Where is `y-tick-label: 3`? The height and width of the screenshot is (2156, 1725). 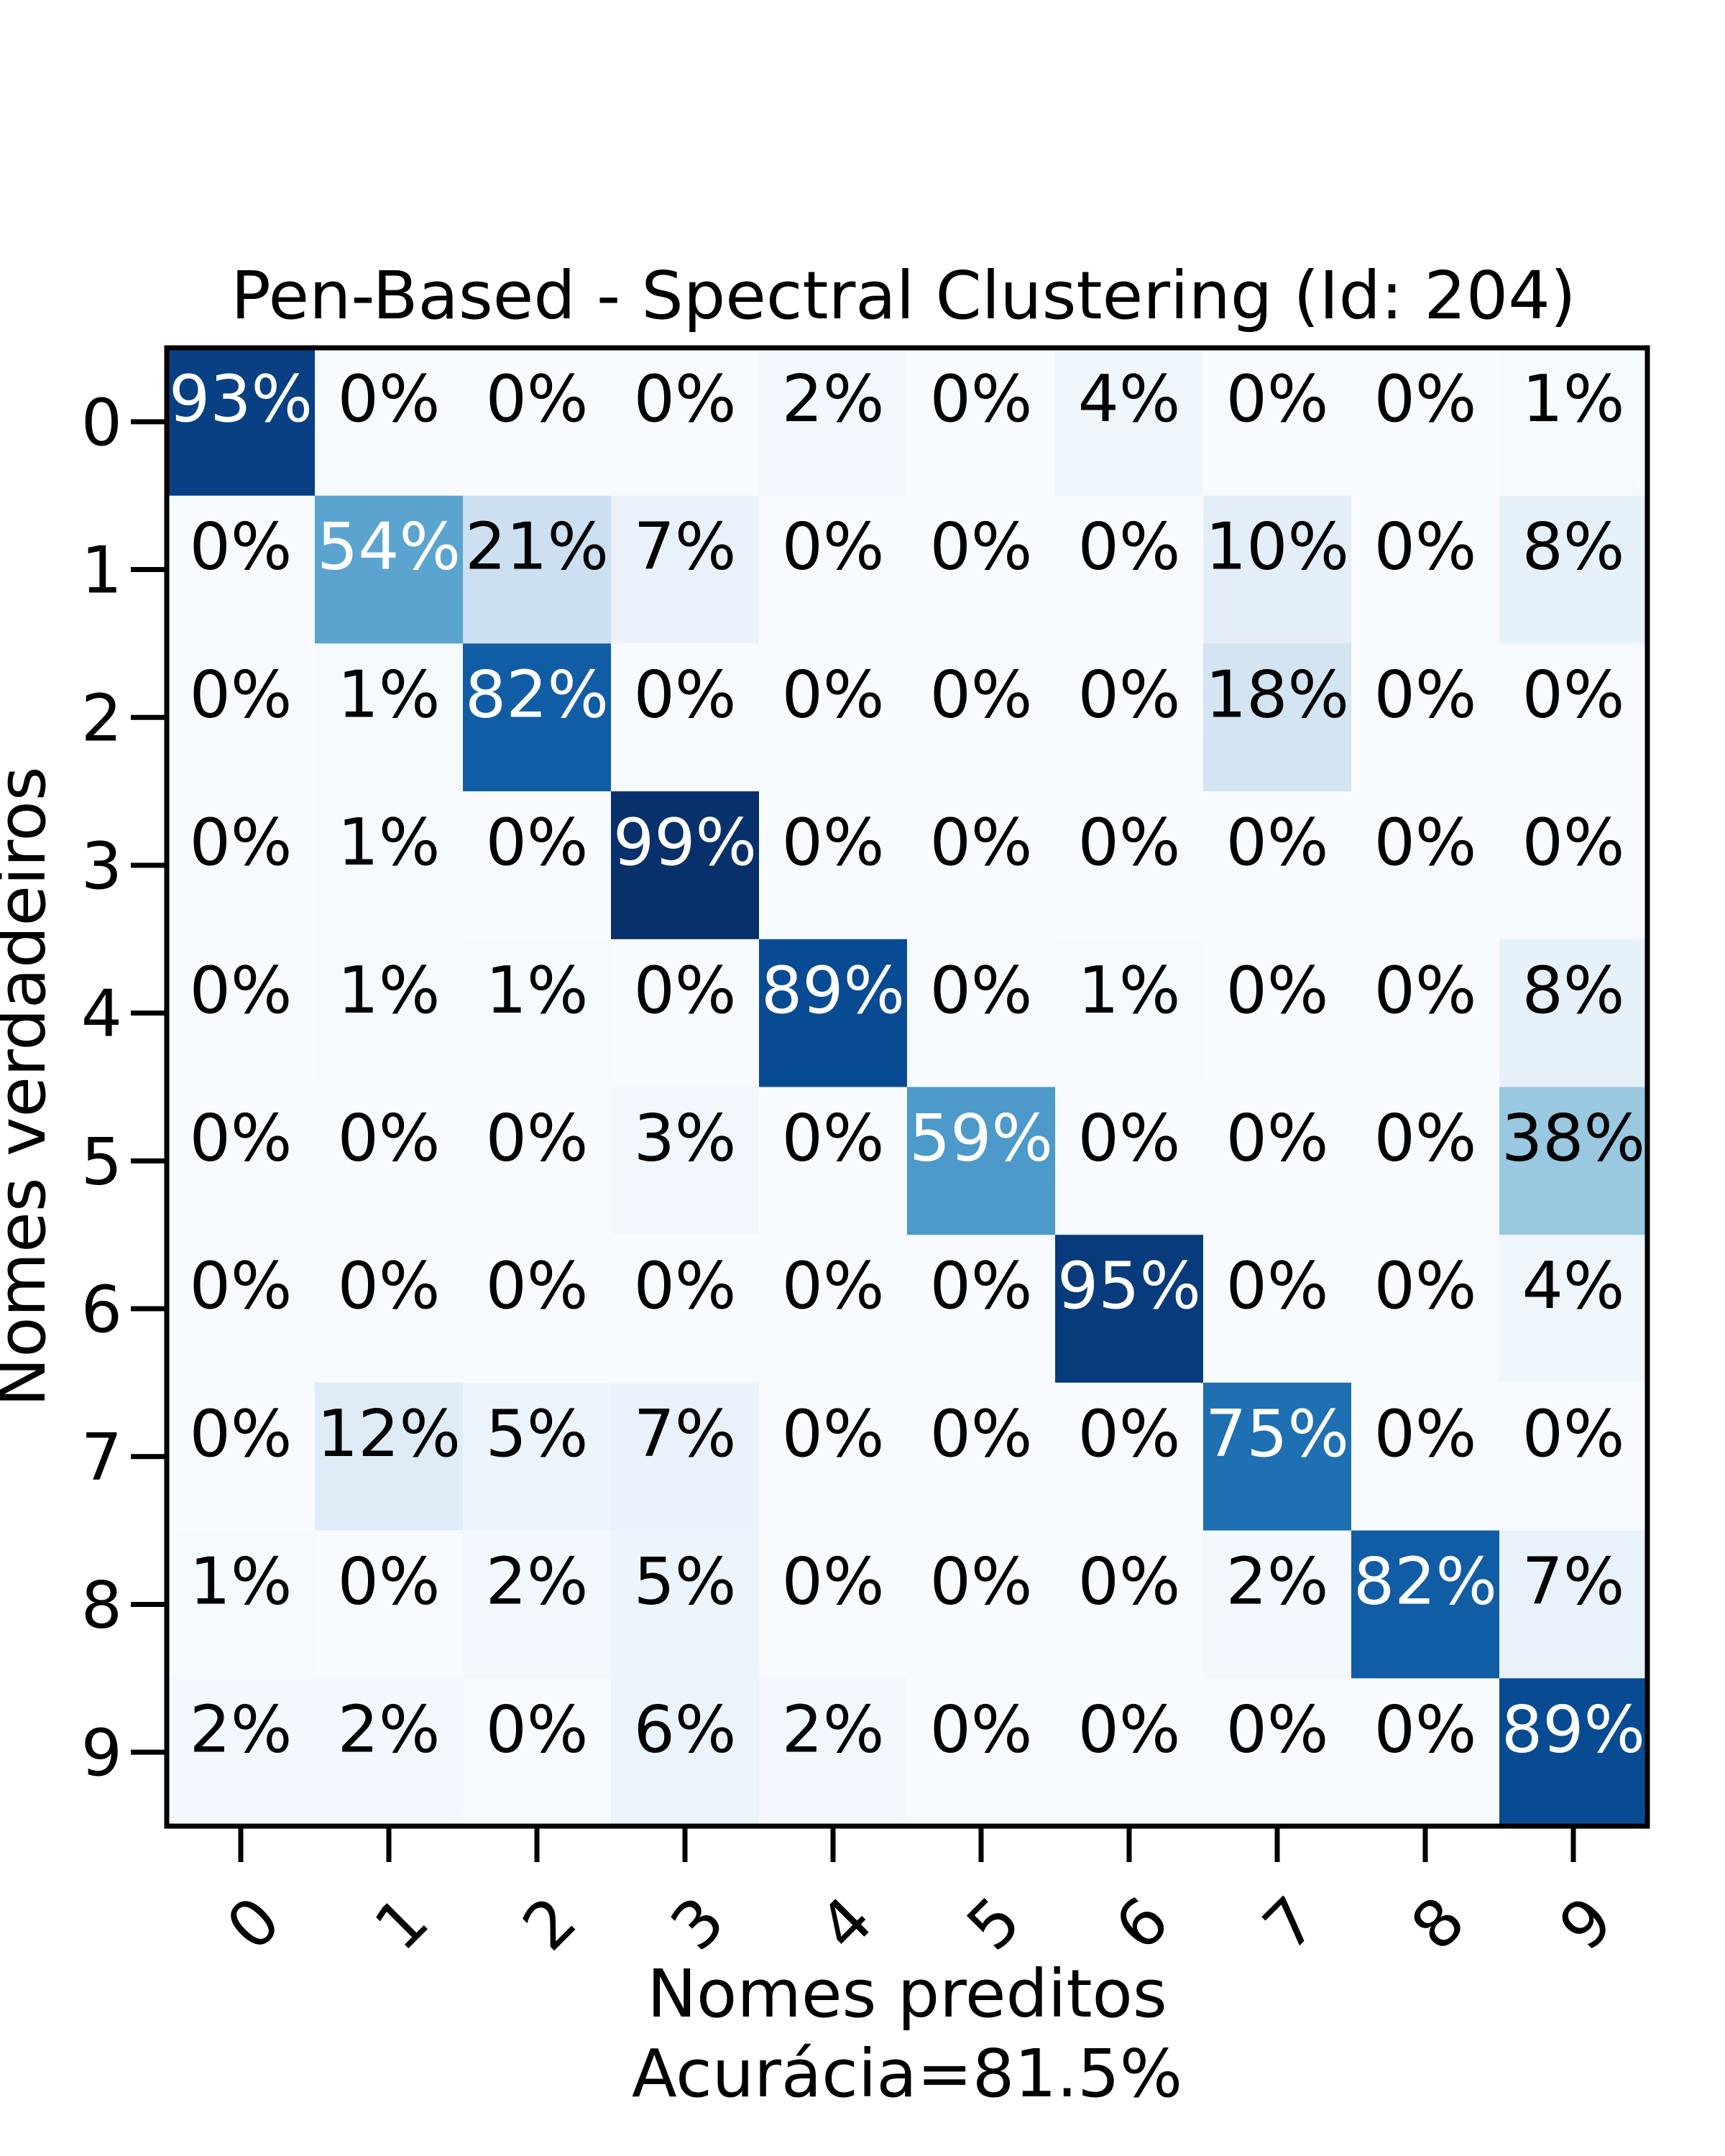 y-tick-label: 3 is located at coordinates (101, 867).